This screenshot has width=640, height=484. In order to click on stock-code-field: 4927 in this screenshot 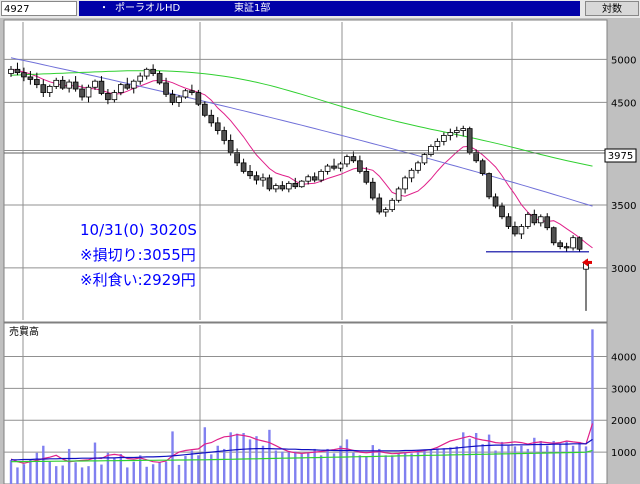, I will do `click(39, 8)`.